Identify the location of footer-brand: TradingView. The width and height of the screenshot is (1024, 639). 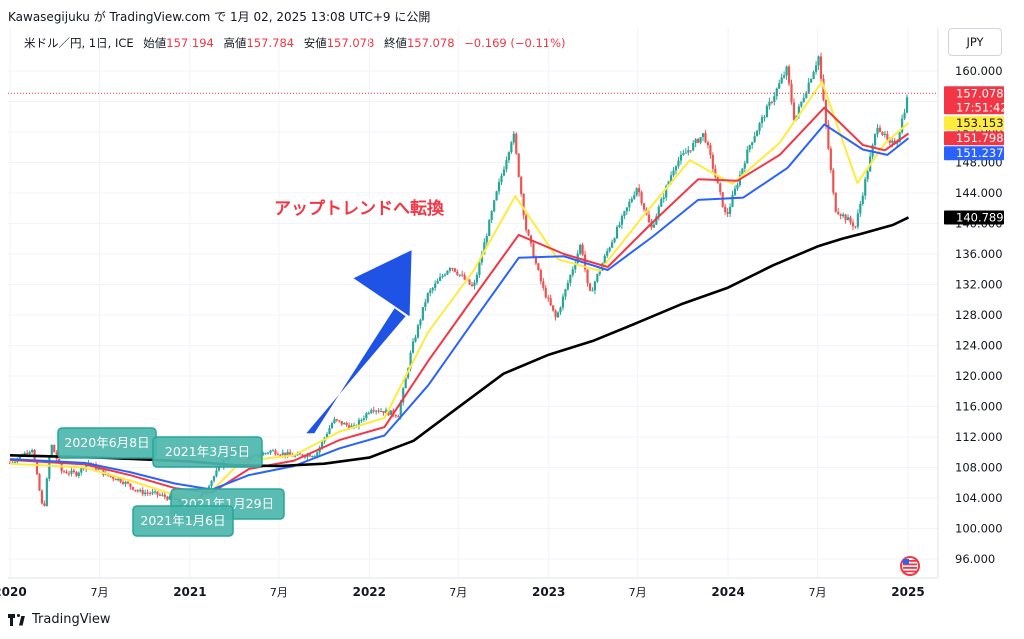
(59, 619).